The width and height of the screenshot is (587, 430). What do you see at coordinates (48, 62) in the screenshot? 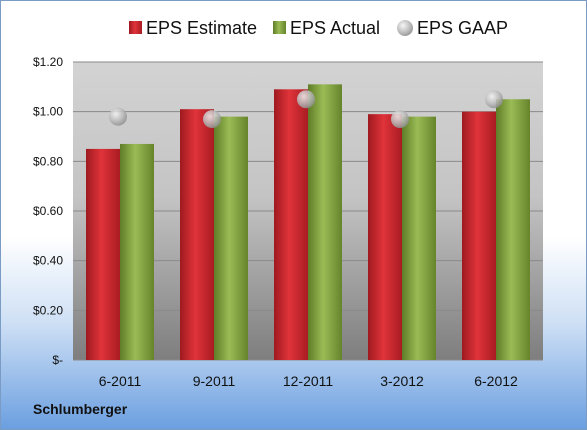
I see `y-tick-label: $1.20` at bounding box center [48, 62].